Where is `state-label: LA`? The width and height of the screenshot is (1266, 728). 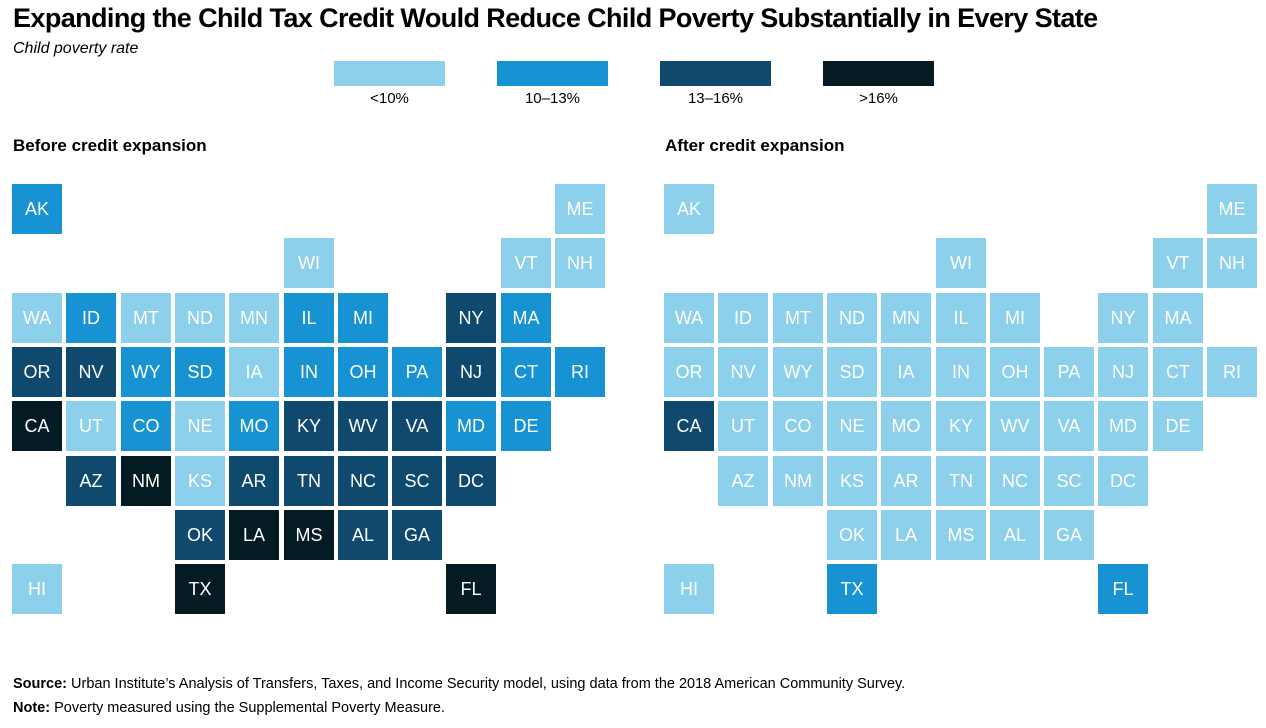 state-label: LA is located at coordinates (254, 534).